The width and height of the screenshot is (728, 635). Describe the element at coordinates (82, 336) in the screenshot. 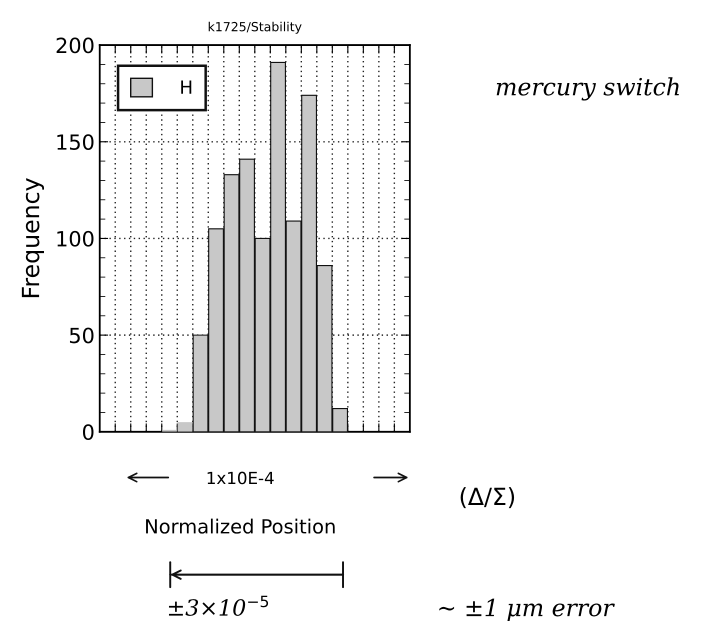

I see `y-tick-label: 50` at that location.